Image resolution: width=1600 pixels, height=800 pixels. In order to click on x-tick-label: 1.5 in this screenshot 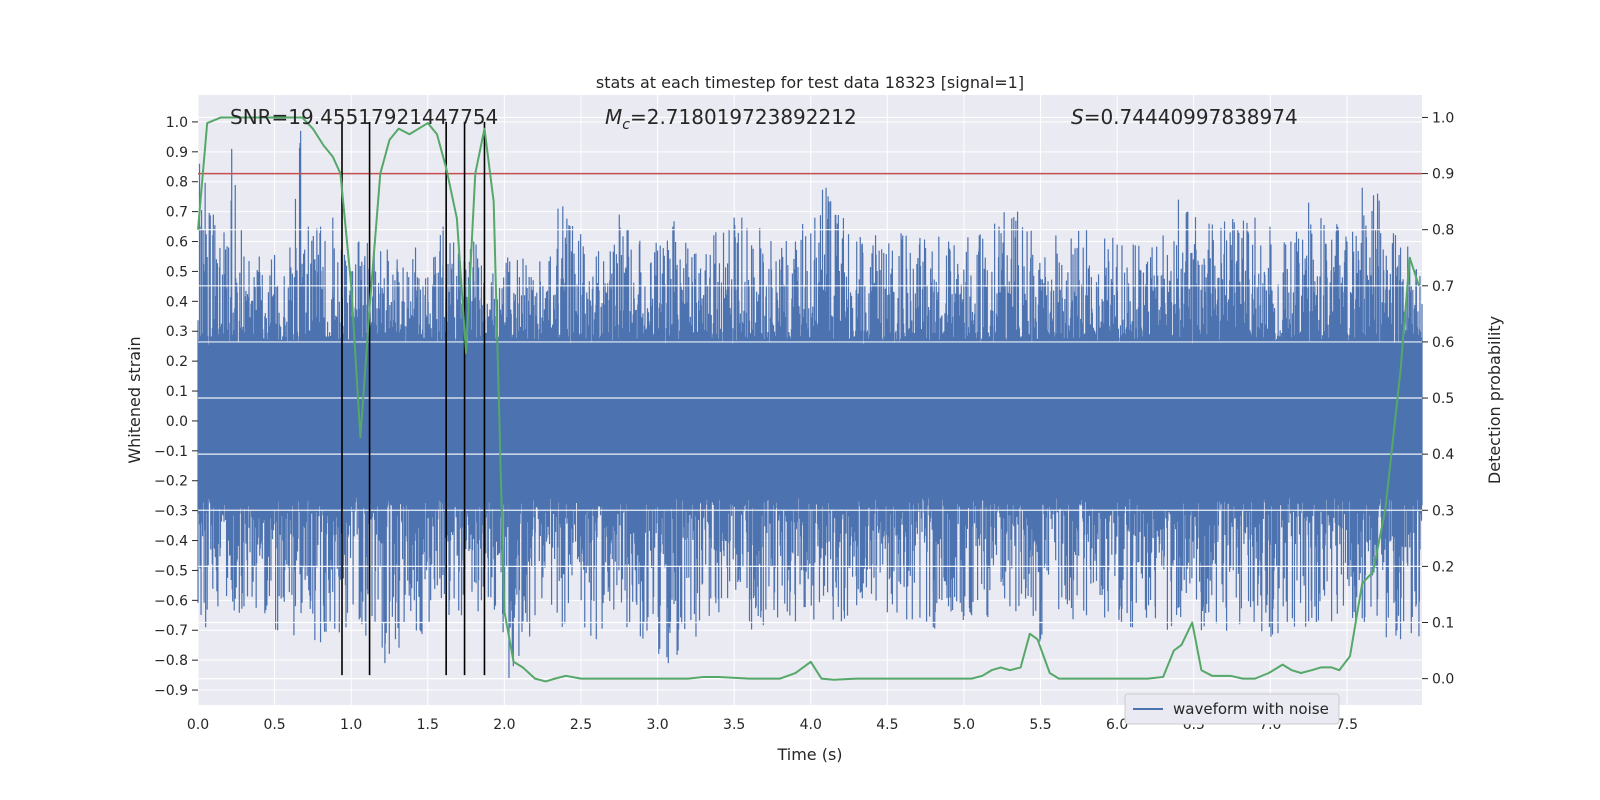, I will do `click(428, 725)`.